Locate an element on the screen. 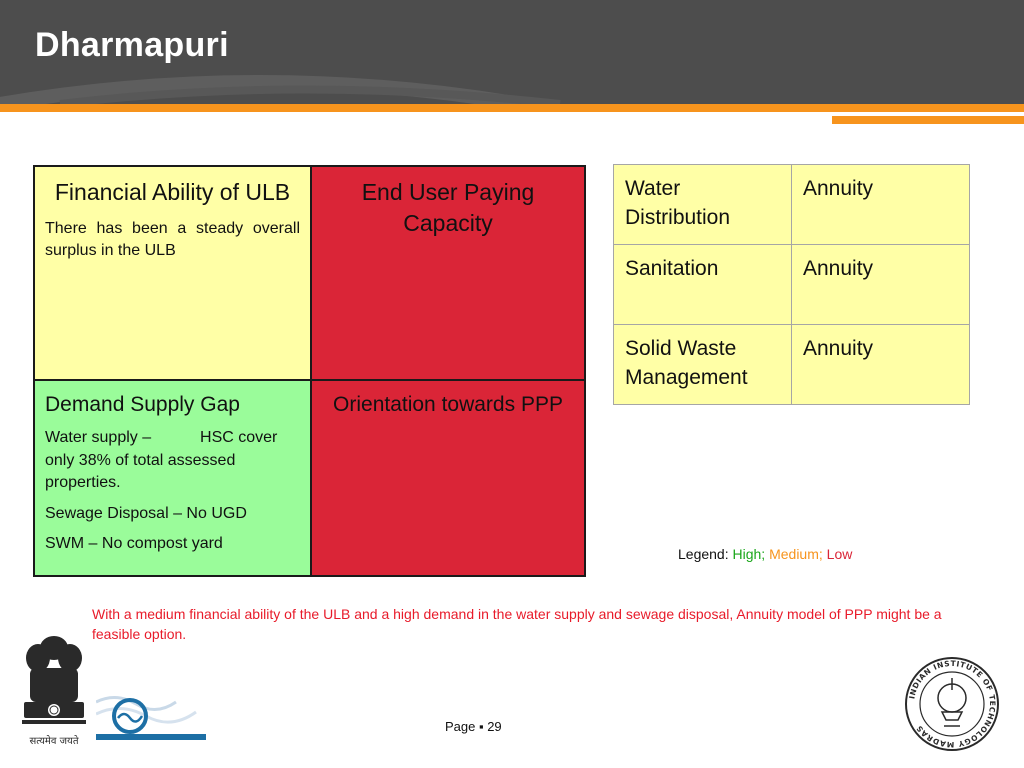 This screenshot has height=768, width=1024. sector-cell: Sanitation is located at coordinates (702, 284).